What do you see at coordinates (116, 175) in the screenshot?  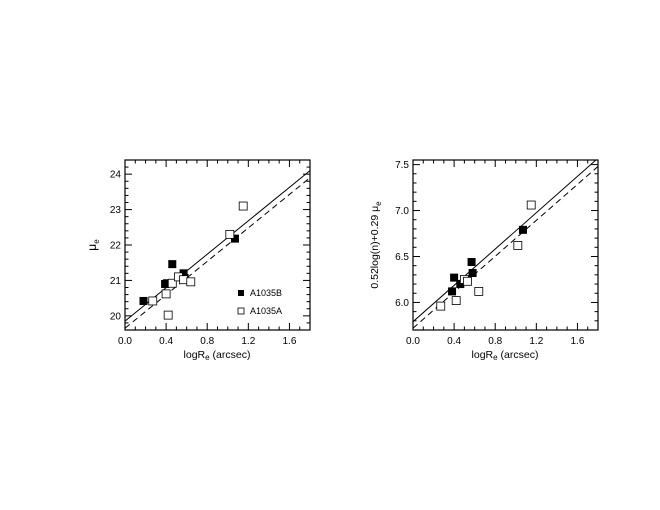 I see `left-y-tick-label: 24` at bounding box center [116, 175].